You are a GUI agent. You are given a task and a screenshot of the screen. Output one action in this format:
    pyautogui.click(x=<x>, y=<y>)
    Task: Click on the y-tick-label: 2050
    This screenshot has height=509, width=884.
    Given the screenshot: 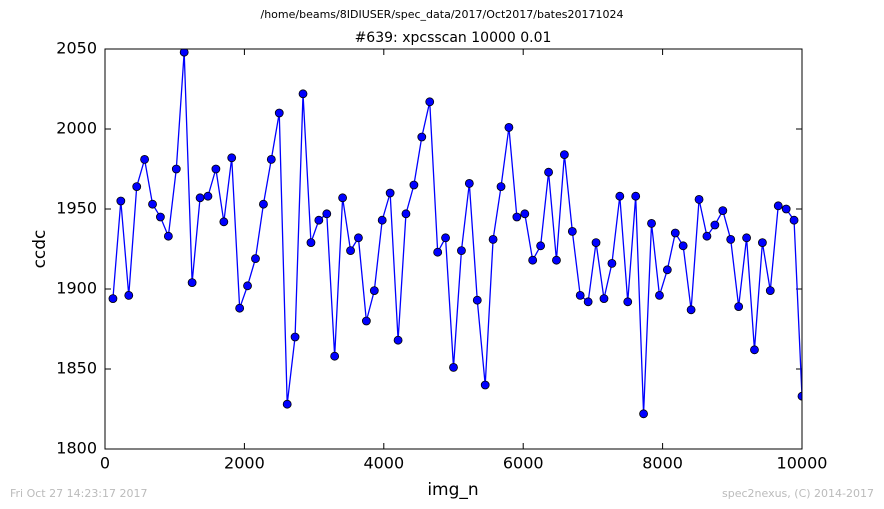 What is the action you would take?
    pyautogui.click(x=76, y=48)
    